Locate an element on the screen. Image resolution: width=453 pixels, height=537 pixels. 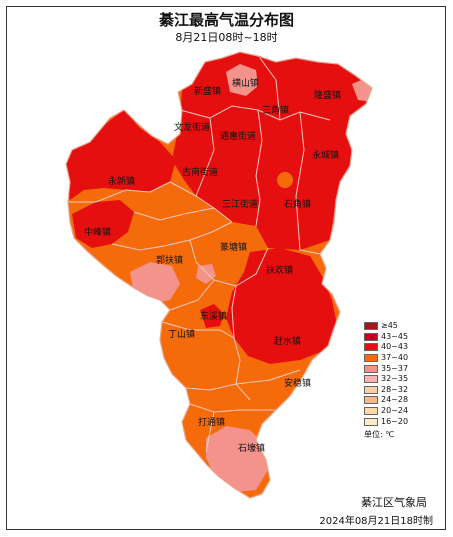
legend-item: 32~35 is located at coordinates (394, 379).